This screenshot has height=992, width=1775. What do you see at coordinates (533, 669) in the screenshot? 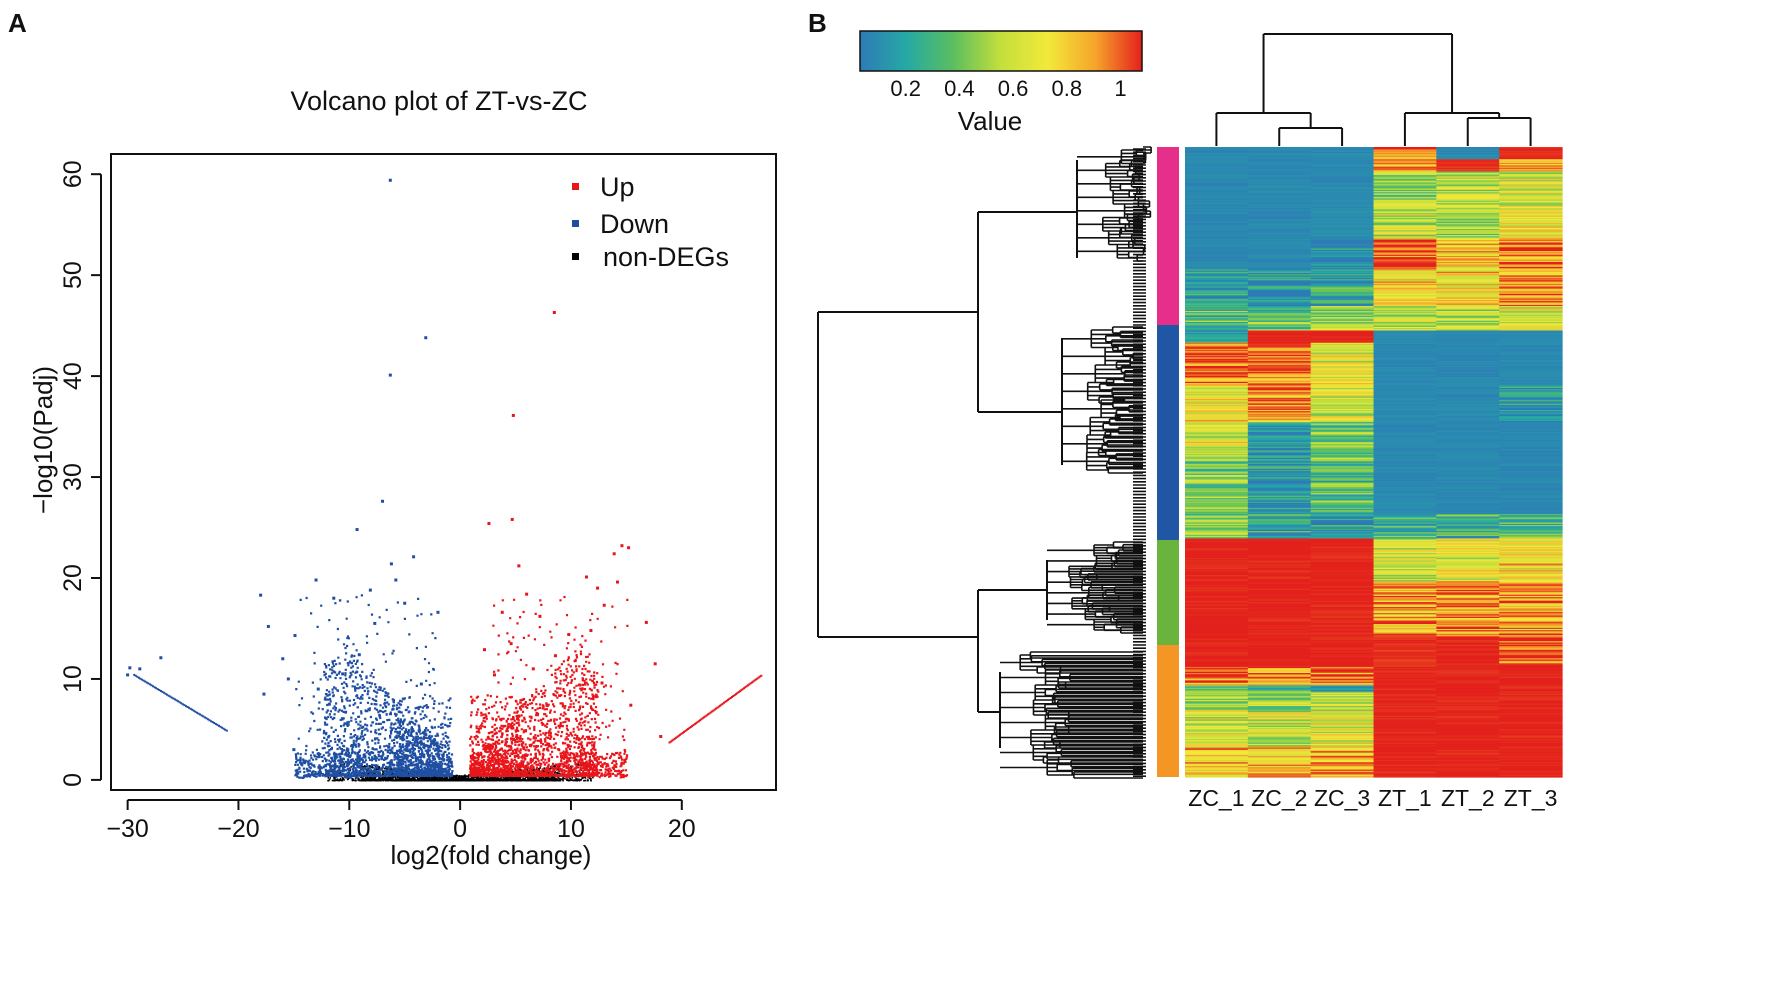
I see `up-point` at bounding box center [533, 669].